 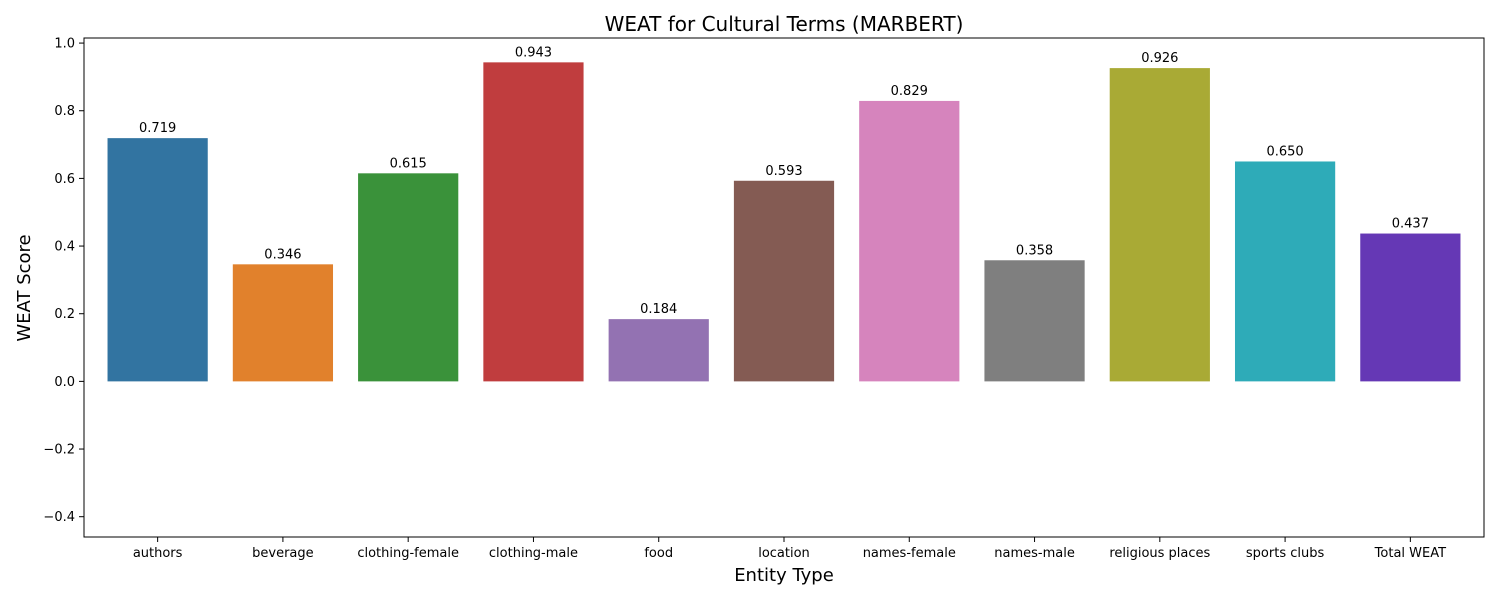 I want to click on x-tick-label: authors, so click(x=158, y=553).